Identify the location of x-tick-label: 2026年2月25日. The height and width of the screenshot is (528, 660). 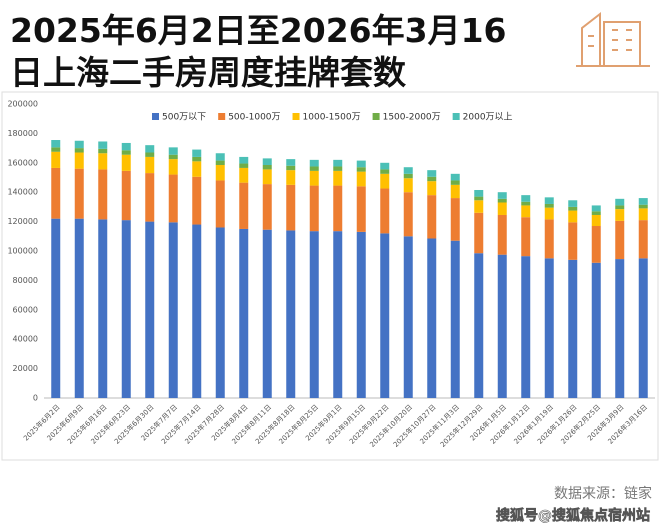
(580, 423).